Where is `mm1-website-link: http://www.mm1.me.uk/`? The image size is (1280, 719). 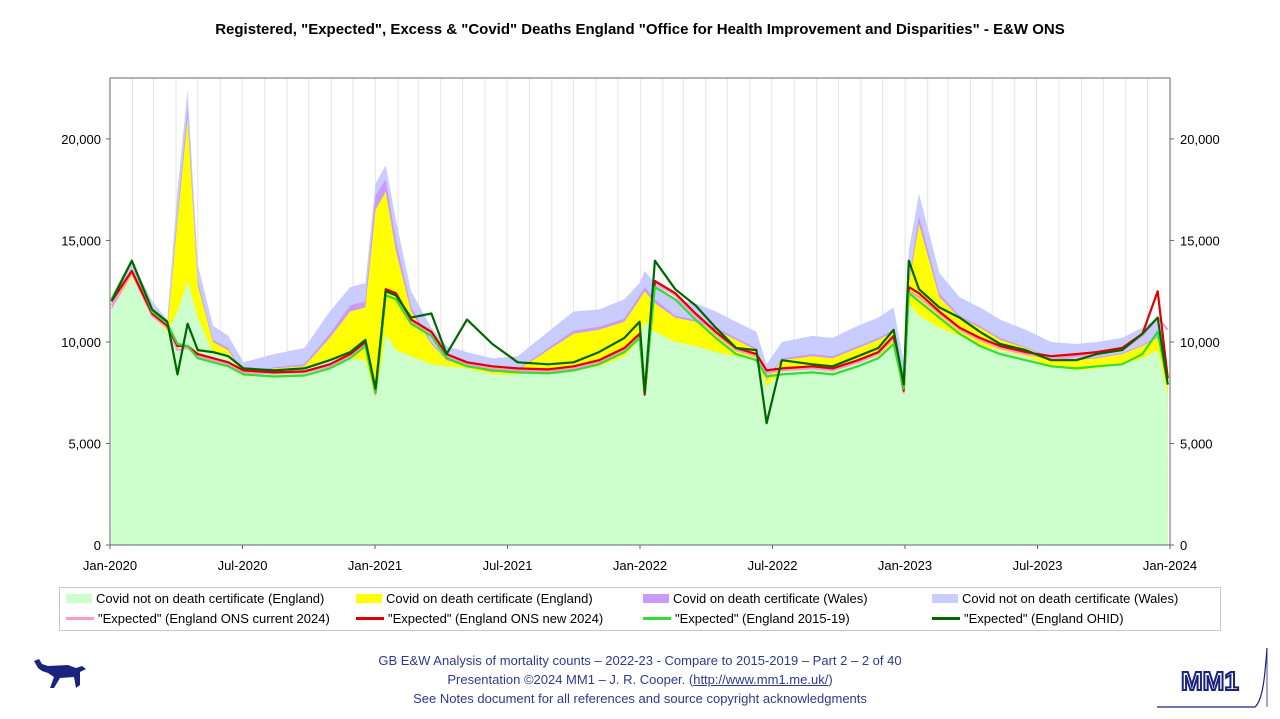
mm1-website-link: http://www.mm1.me.uk/ is located at coordinates (761, 679).